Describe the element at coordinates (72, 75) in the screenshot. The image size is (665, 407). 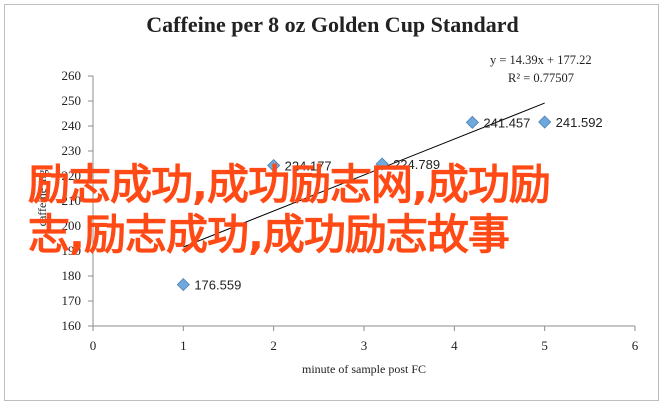
I see `y-tick-label: 260` at that location.